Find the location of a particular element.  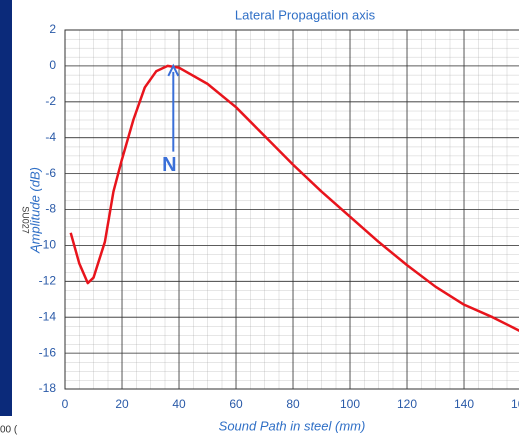

x-tick-label: 40 is located at coordinates (179, 404).